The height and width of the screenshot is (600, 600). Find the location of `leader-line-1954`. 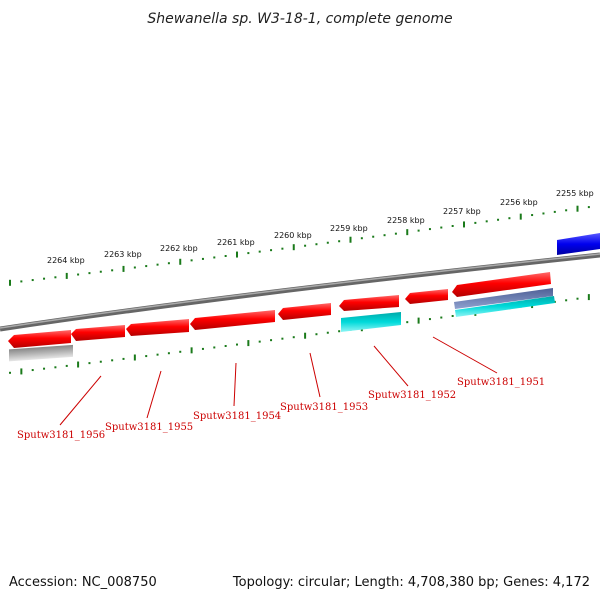

leader-line-1954 is located at coordinates (235, 384).